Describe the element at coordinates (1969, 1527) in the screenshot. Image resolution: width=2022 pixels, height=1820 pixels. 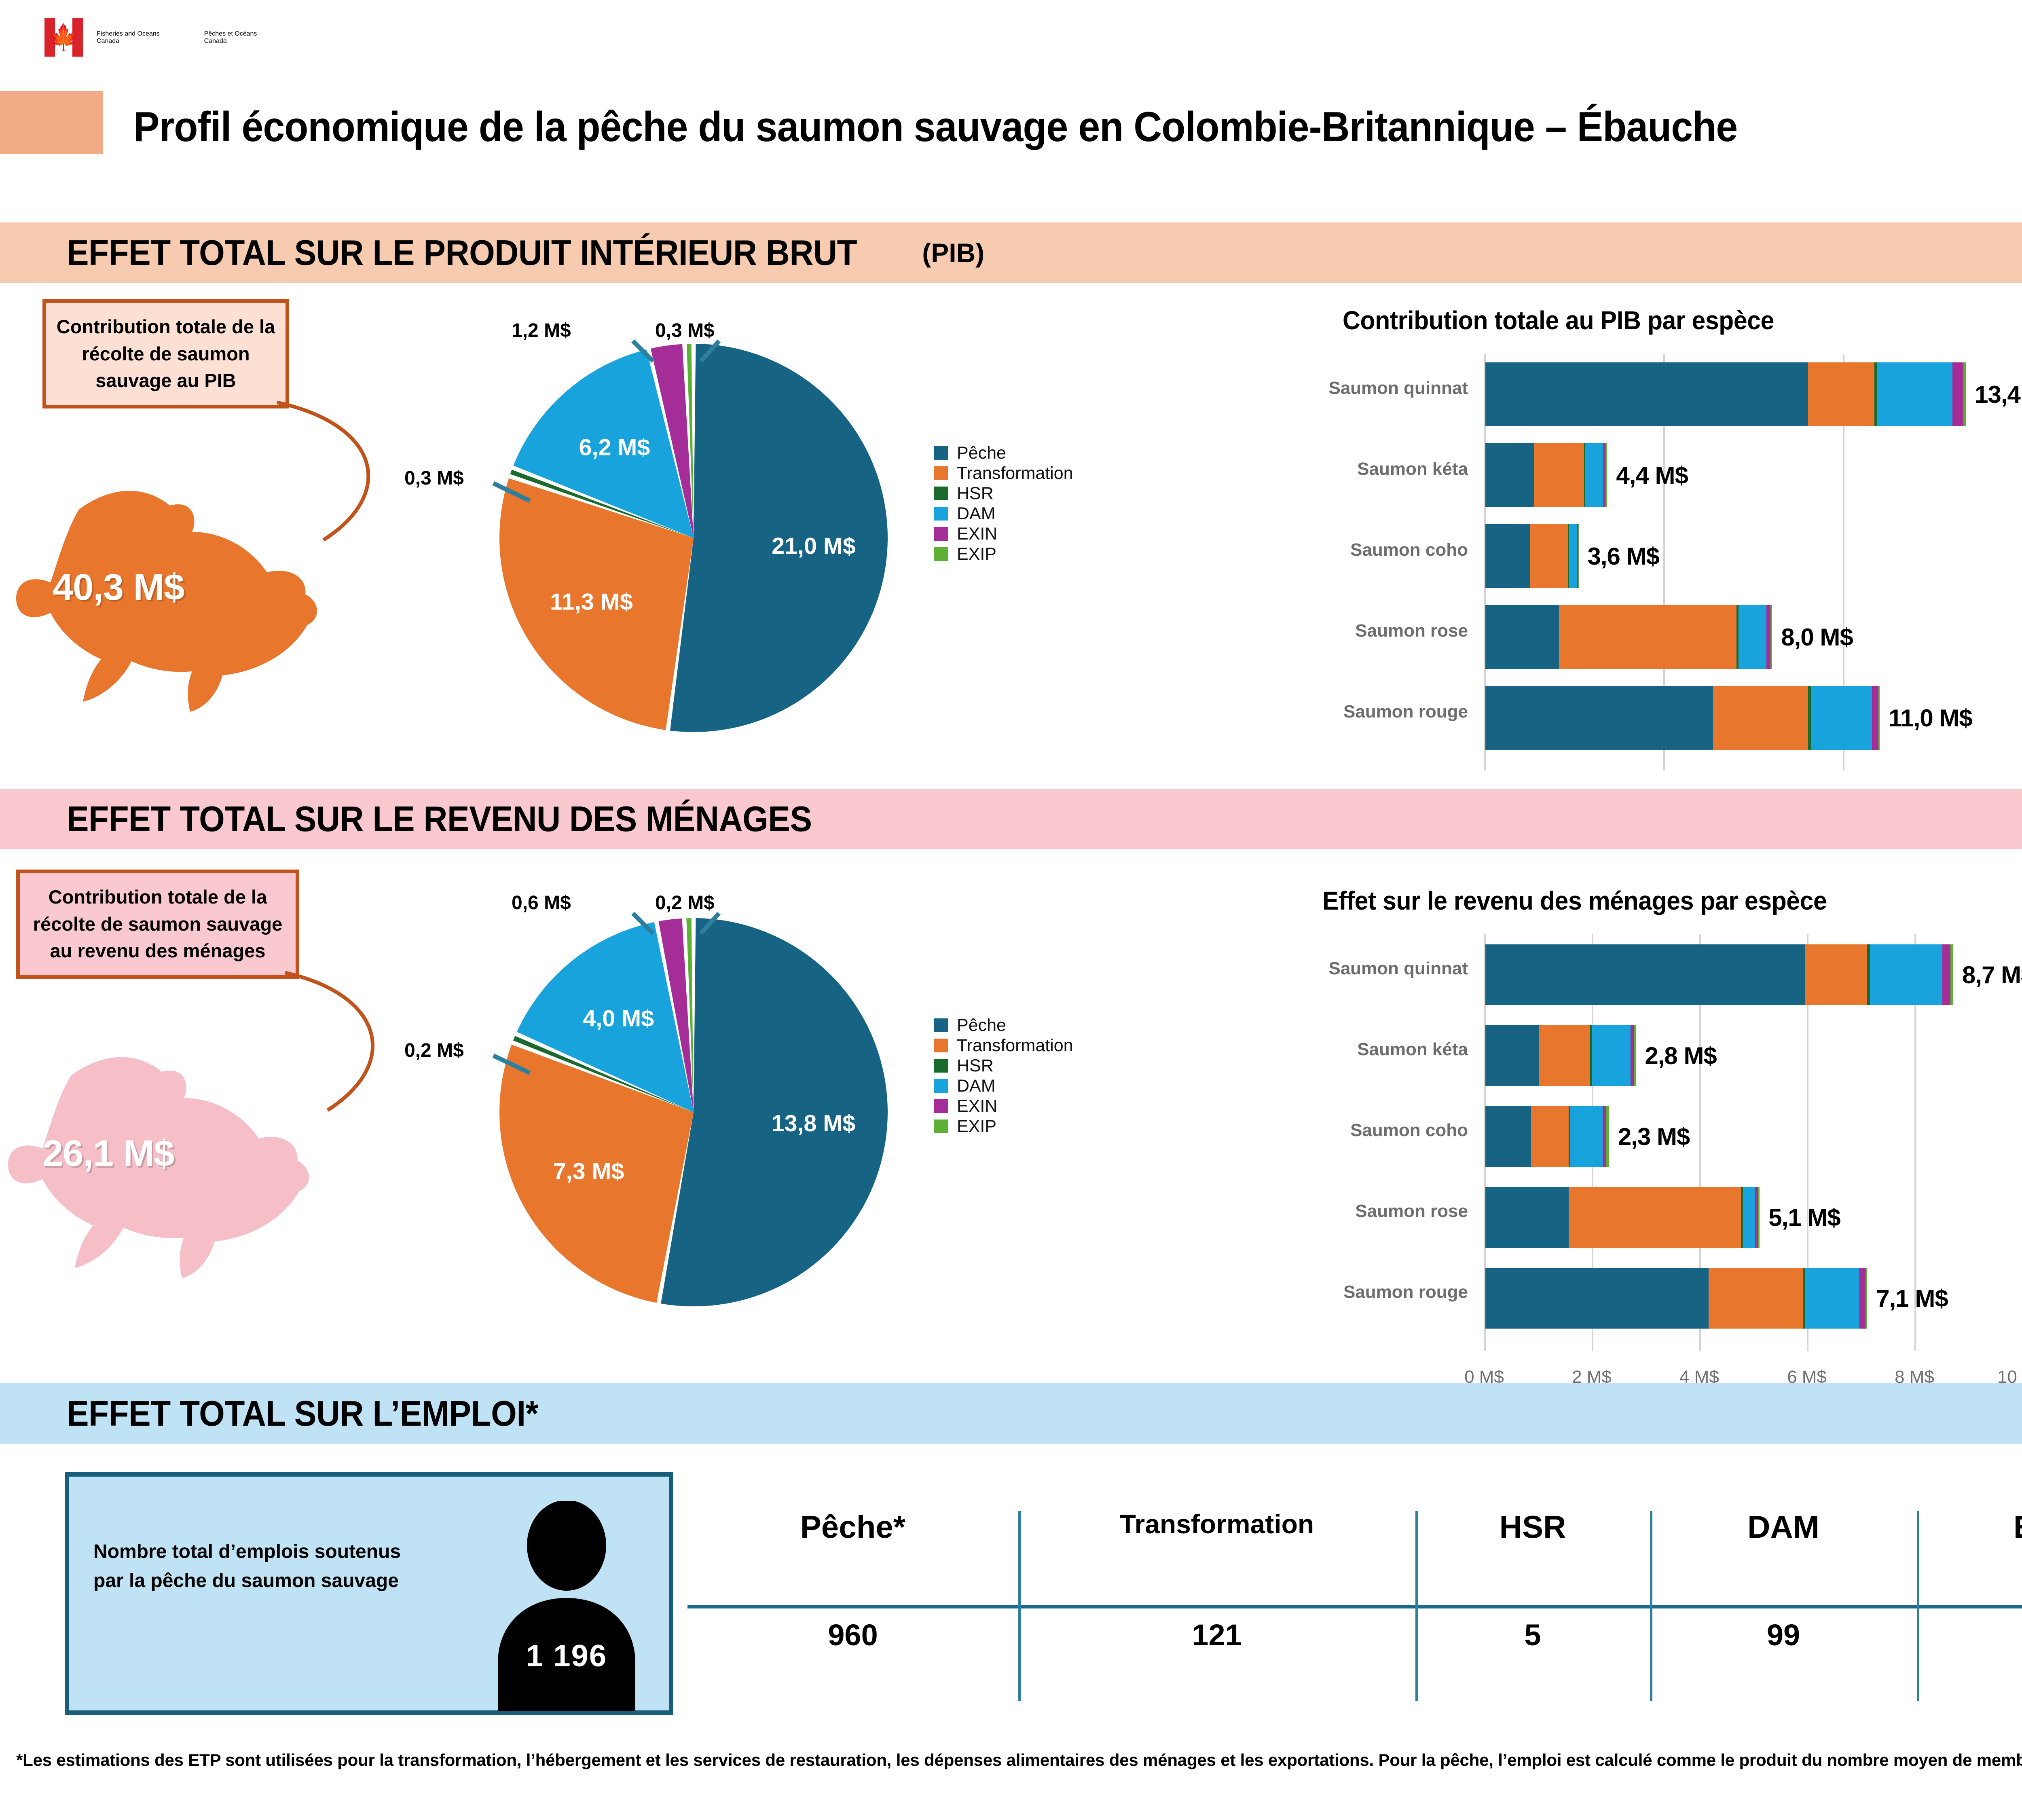
I see `table-header: EXIN` at that location.